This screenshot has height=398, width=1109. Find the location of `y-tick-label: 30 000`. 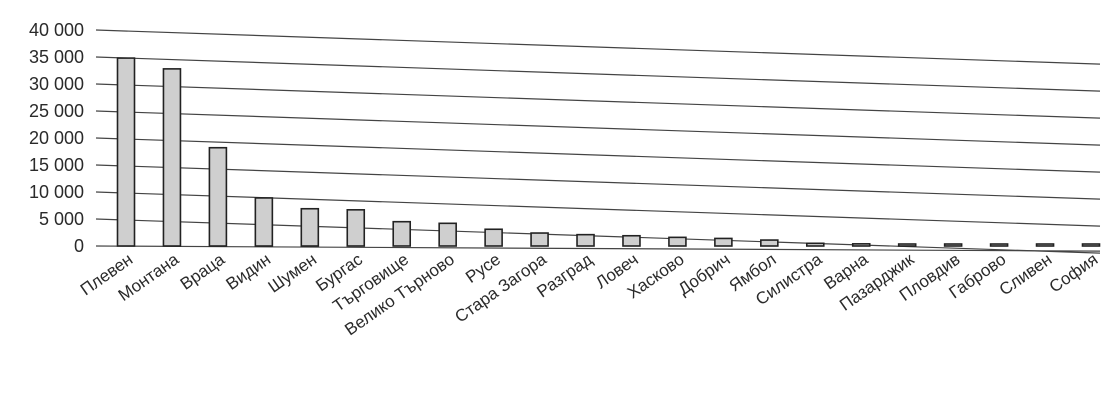

y-tick-label: 30 000 is located at coordinates (56, 84).